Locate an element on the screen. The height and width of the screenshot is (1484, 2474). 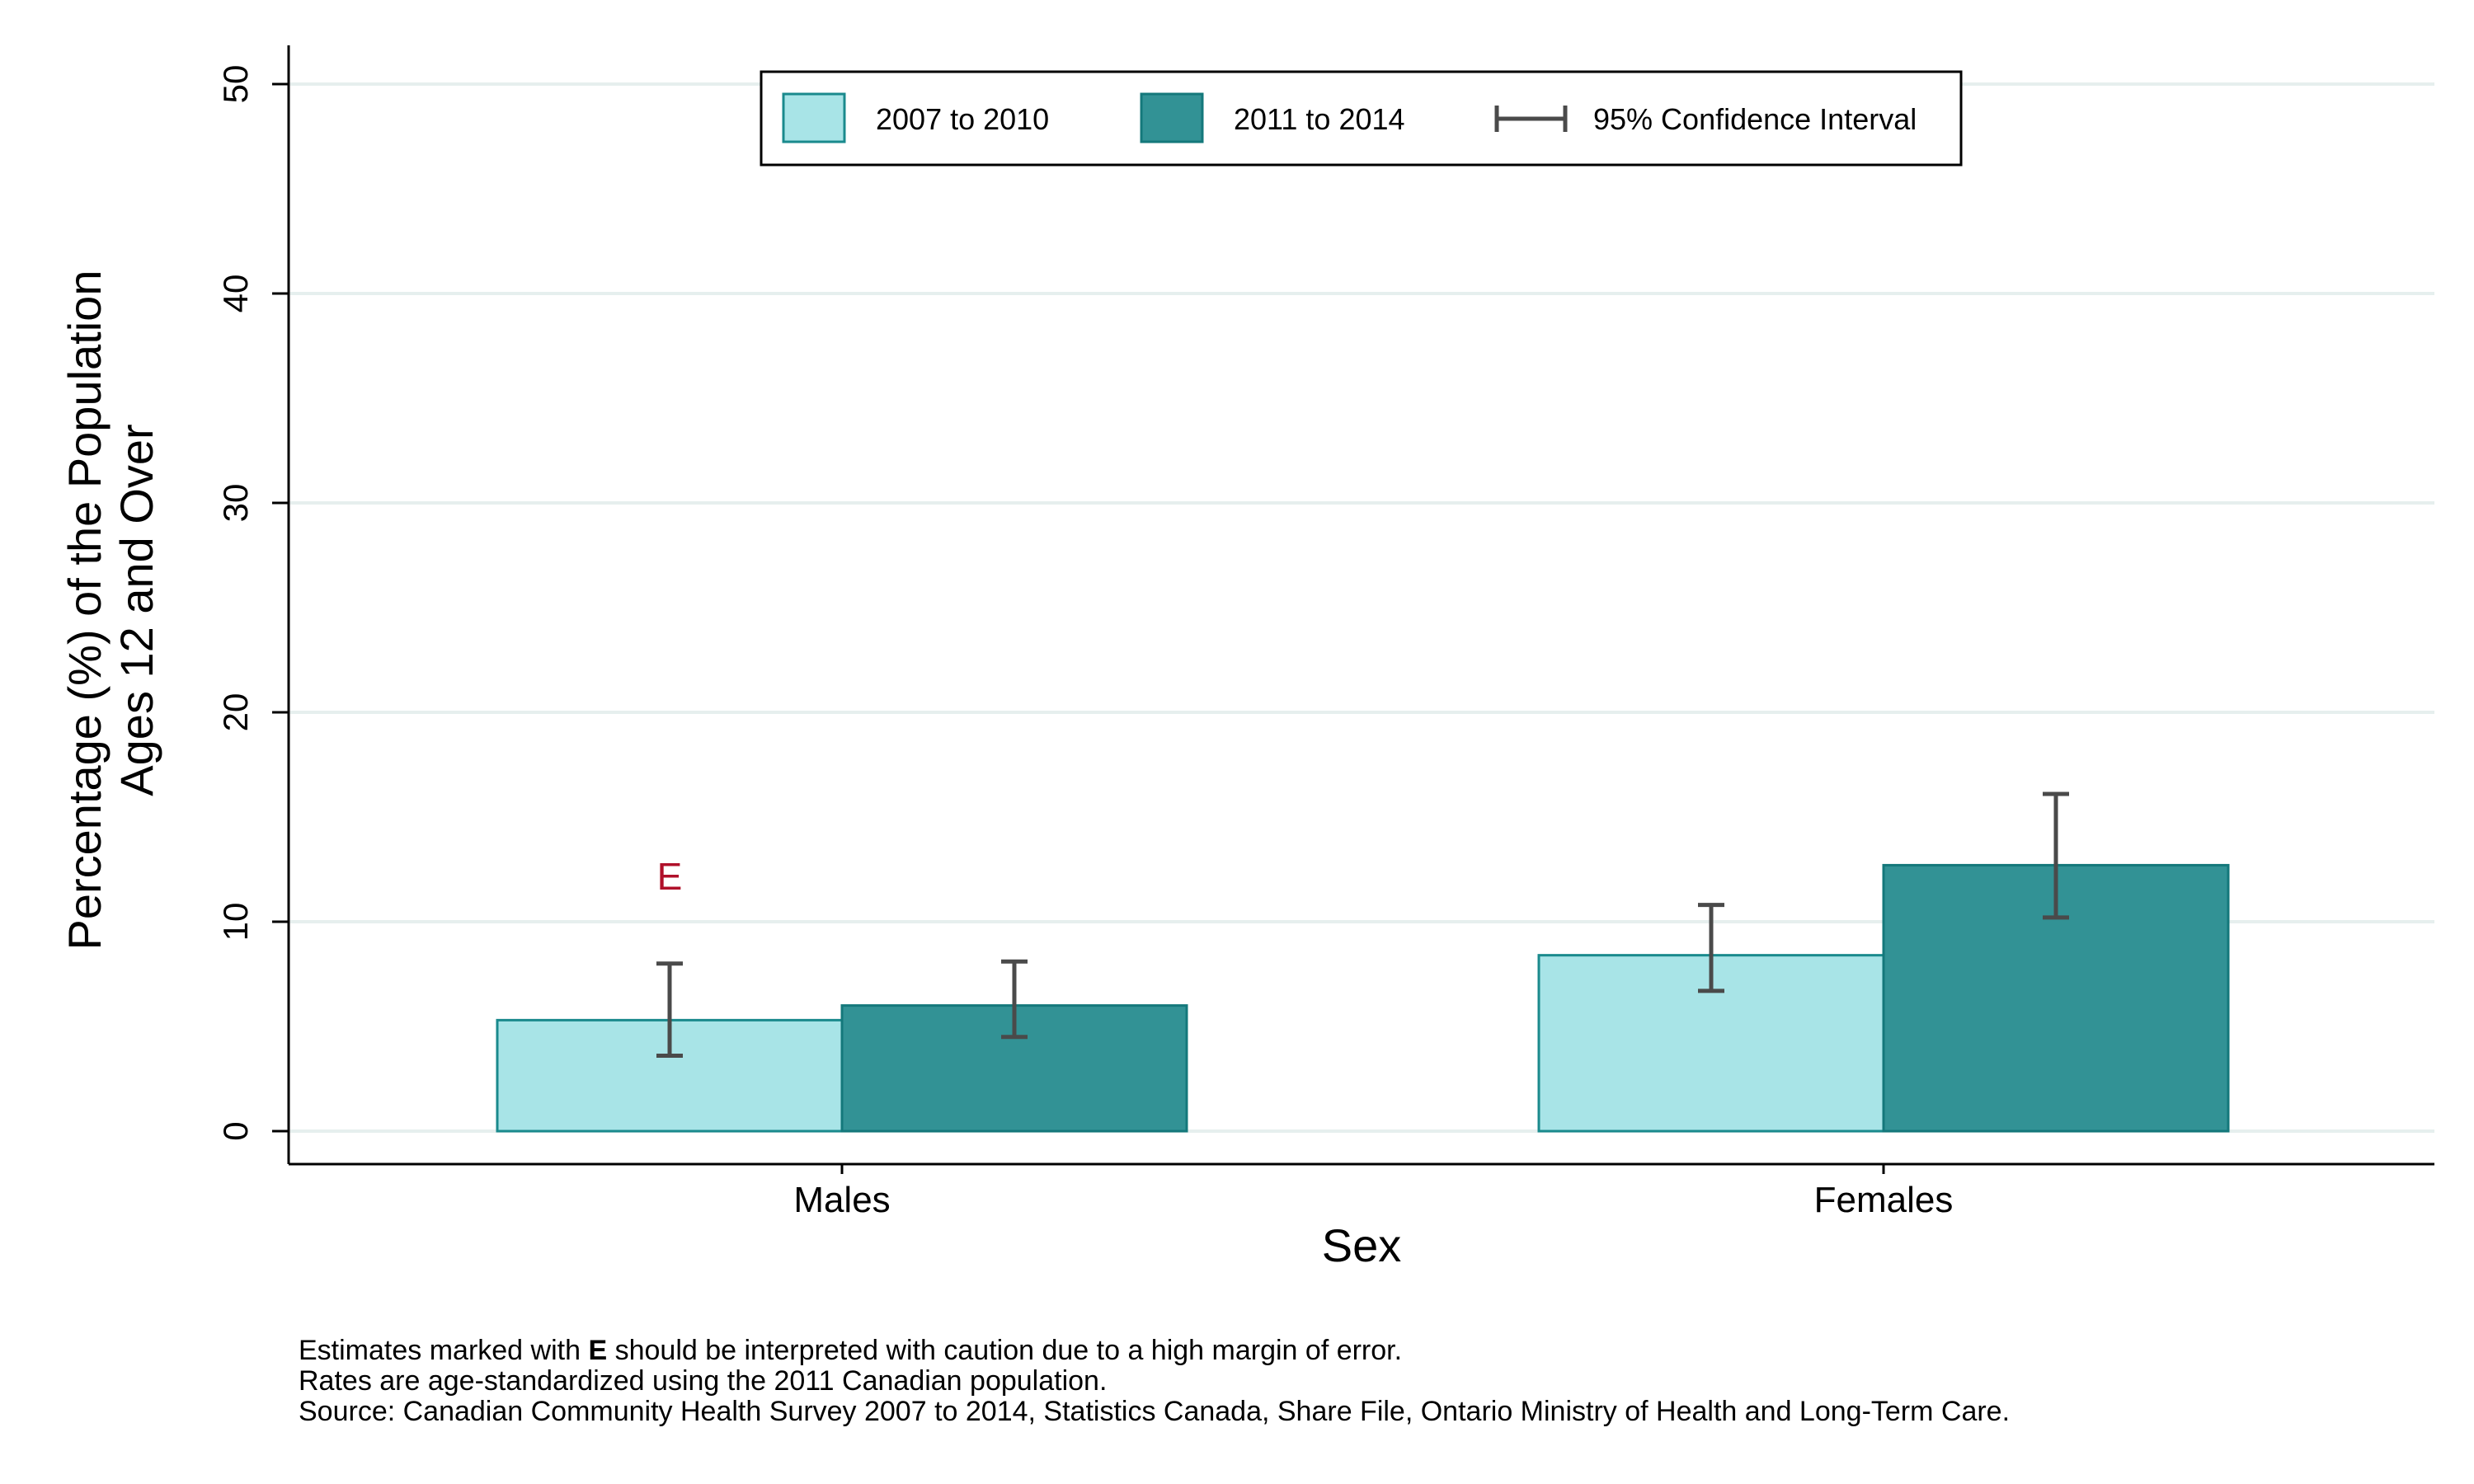
y-axis-title-line: Percentage (%) of the Population is located at coordinates (85, 610).